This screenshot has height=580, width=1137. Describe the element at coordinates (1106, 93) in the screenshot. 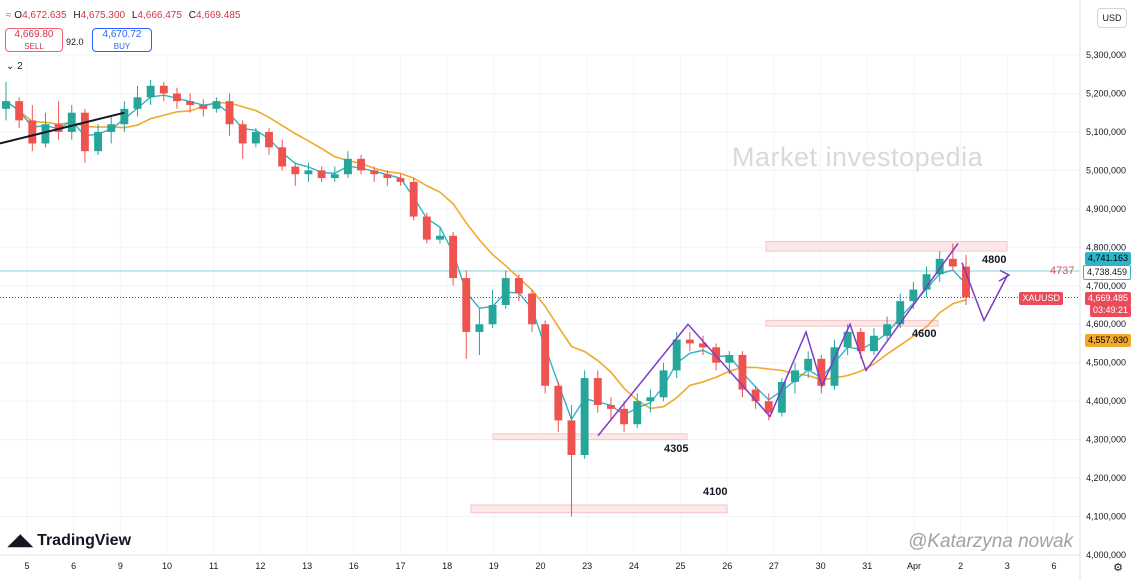

I see `y-tick-label: 5,200,000` at that location.